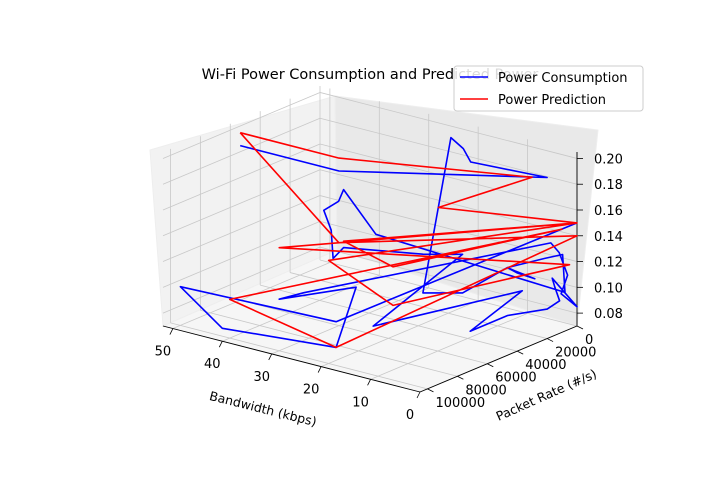 The height and width of the screenshot is (484, 722). I want to click on y-tick-label-1: 20000, so click(575, 353).